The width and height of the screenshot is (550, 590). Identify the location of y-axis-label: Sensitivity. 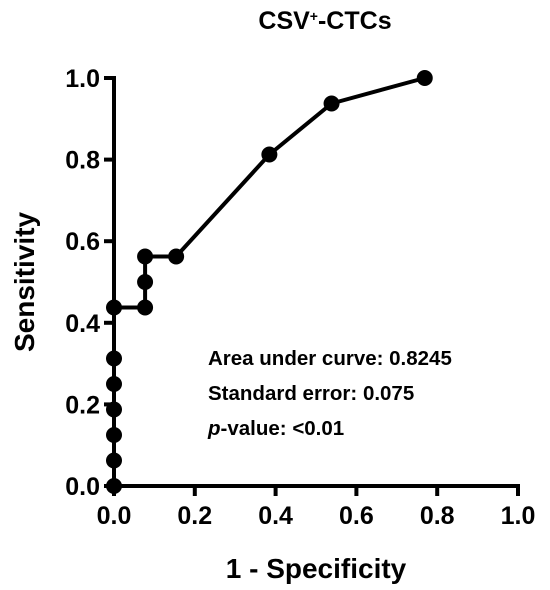
(24, 282).